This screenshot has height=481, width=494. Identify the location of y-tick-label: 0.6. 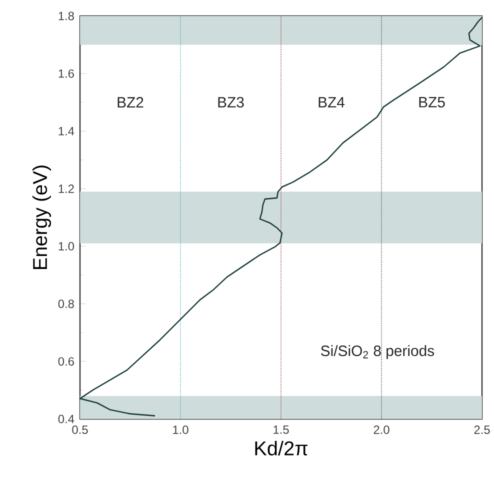
(66, 361).